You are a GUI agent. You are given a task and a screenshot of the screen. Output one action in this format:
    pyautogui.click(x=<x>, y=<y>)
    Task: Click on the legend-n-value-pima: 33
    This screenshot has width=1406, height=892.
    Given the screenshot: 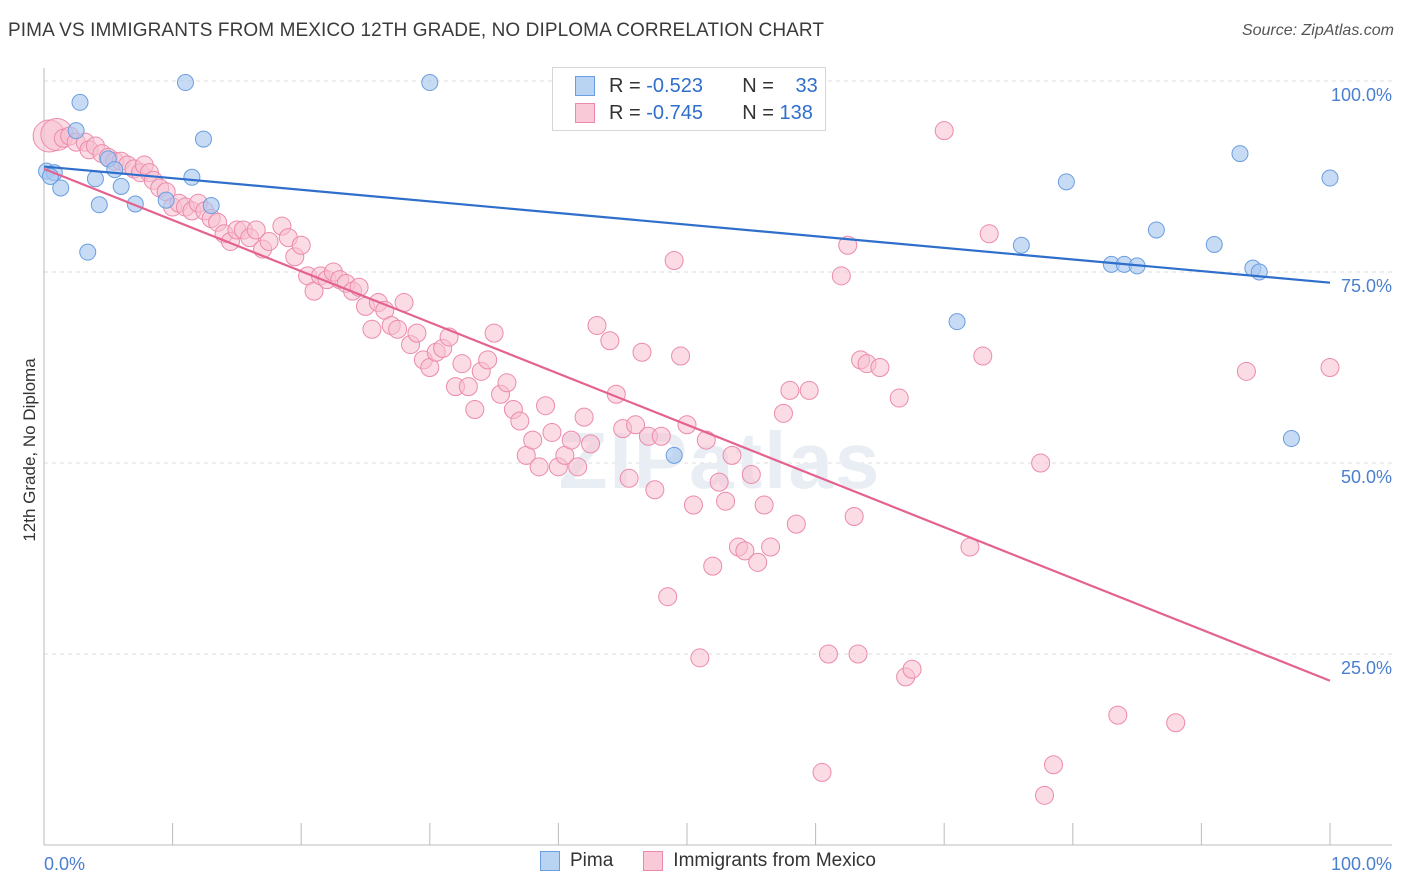 What is the action you would take?
    pyautogui.click(x=806, y=85)
    